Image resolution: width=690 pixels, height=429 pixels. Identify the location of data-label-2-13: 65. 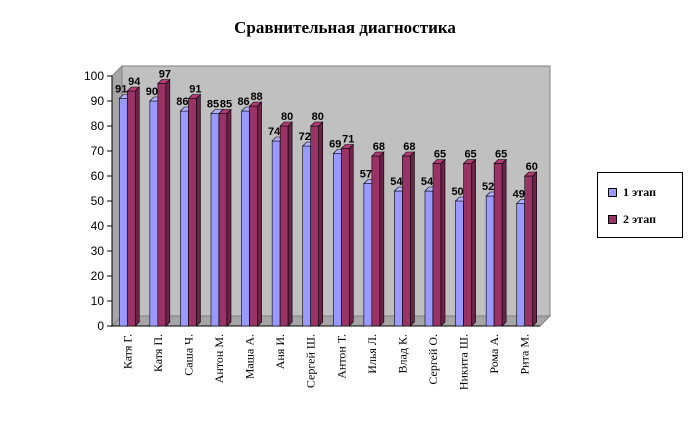
(501, 155).